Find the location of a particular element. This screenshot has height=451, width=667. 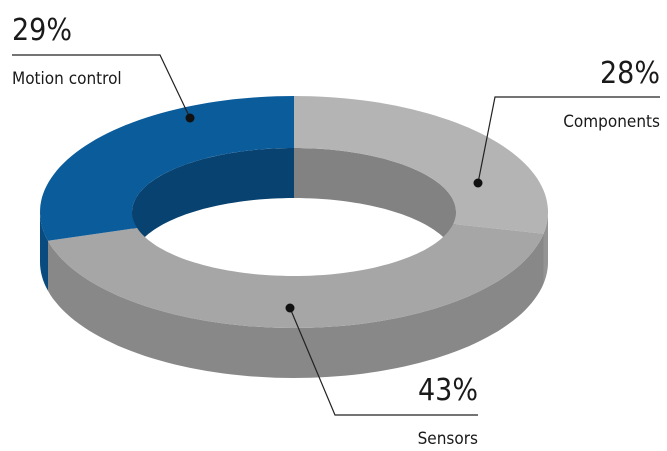

category-label: Components is located at coordinates (611, 122).